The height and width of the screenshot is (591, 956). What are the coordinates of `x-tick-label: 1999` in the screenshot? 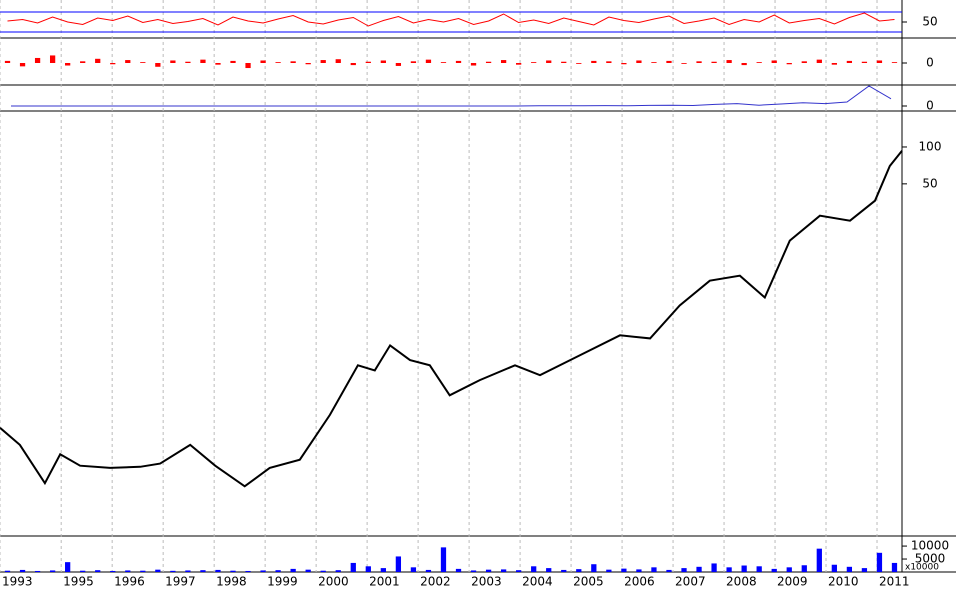 It's located at (282, 582).